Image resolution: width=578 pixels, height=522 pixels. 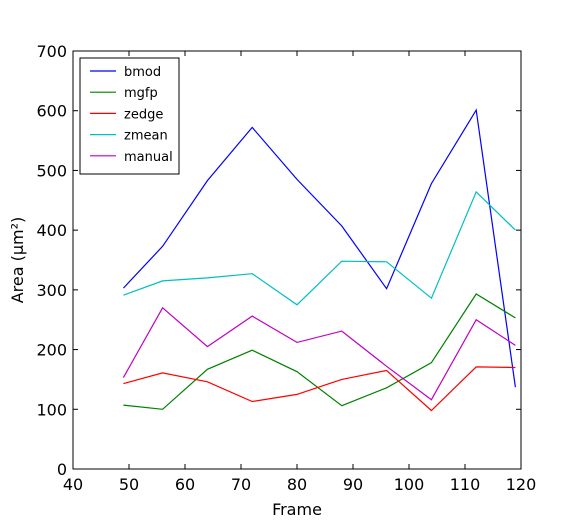 What do you see at coordinates (51, 350) in the screenshot?
I see `y-tick-label: 200` at bounding box center [51, 350].